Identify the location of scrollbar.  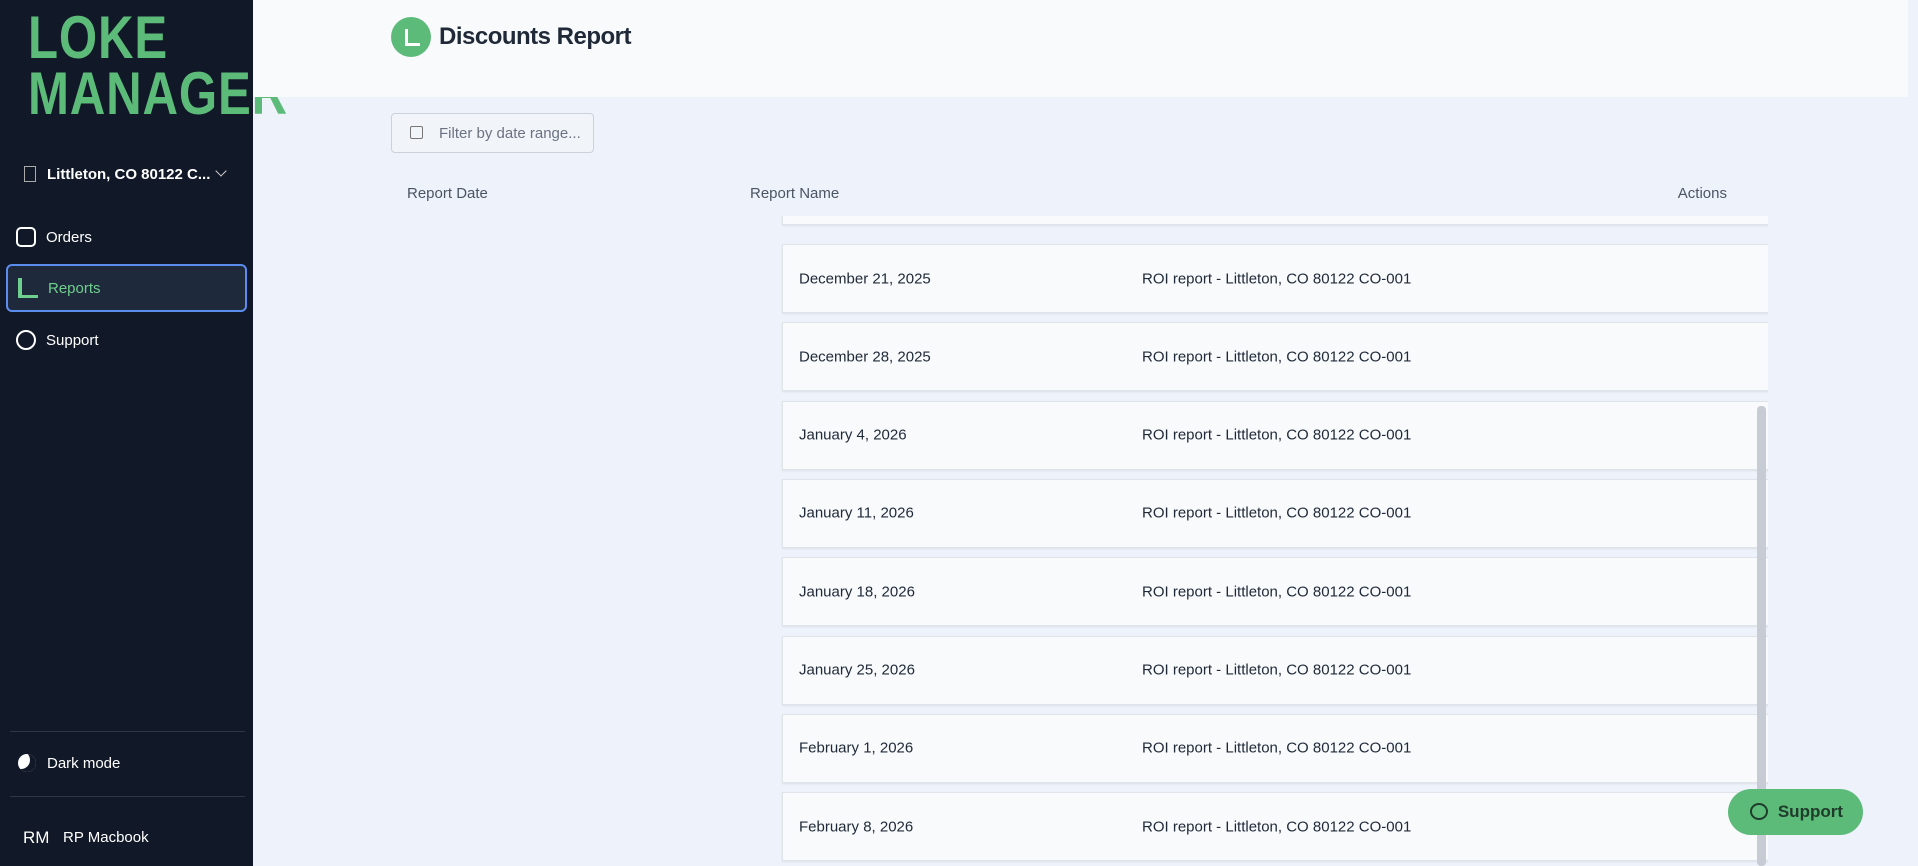
(1761, 636).